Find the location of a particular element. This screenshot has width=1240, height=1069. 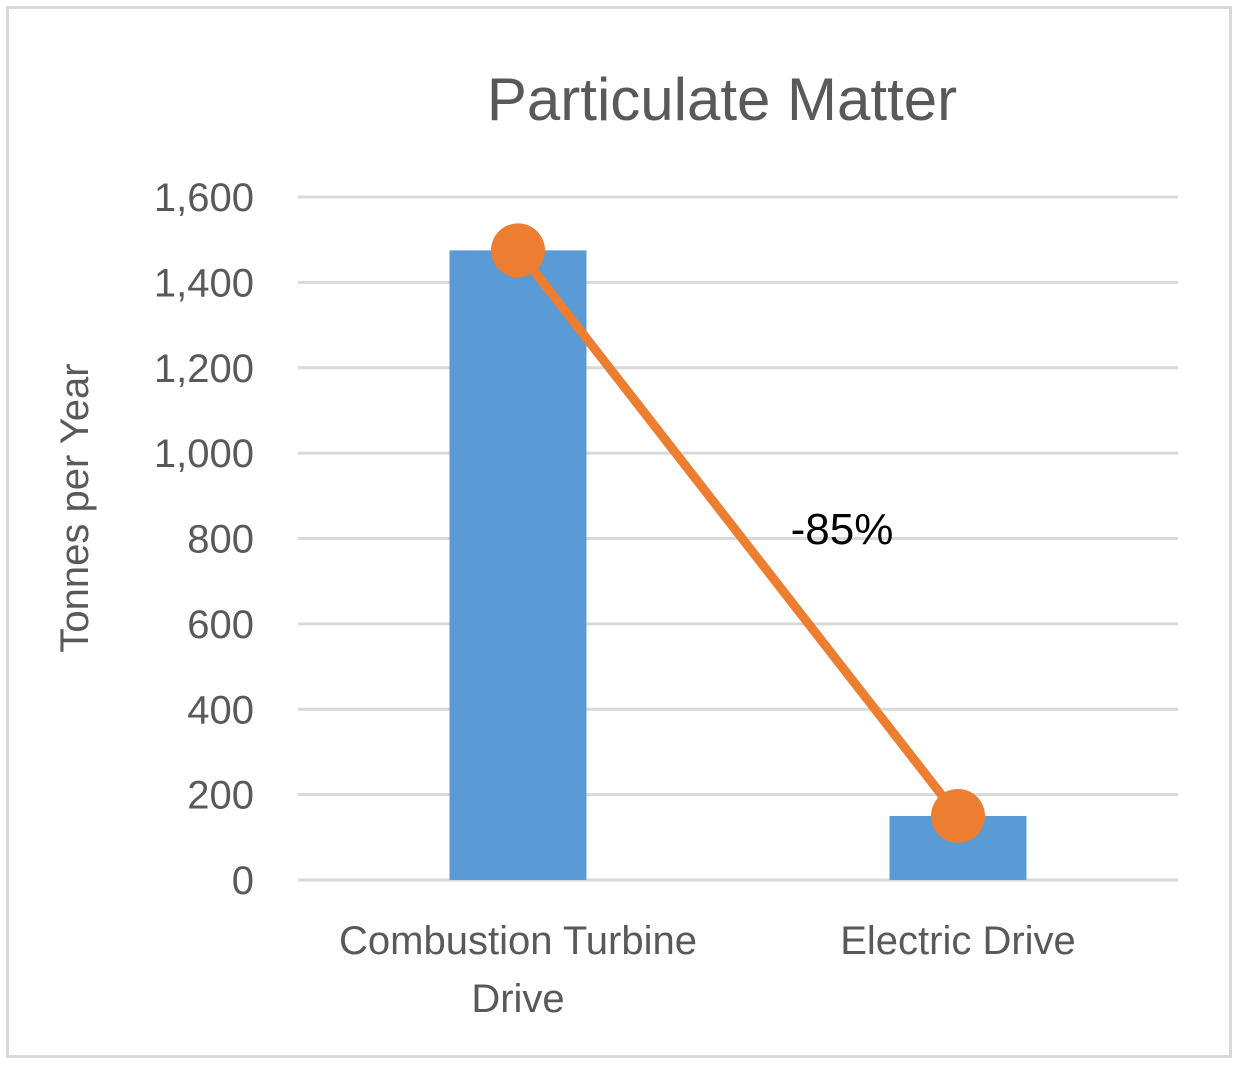

y-tick-label: 200 is located at coordinates (220, 796).